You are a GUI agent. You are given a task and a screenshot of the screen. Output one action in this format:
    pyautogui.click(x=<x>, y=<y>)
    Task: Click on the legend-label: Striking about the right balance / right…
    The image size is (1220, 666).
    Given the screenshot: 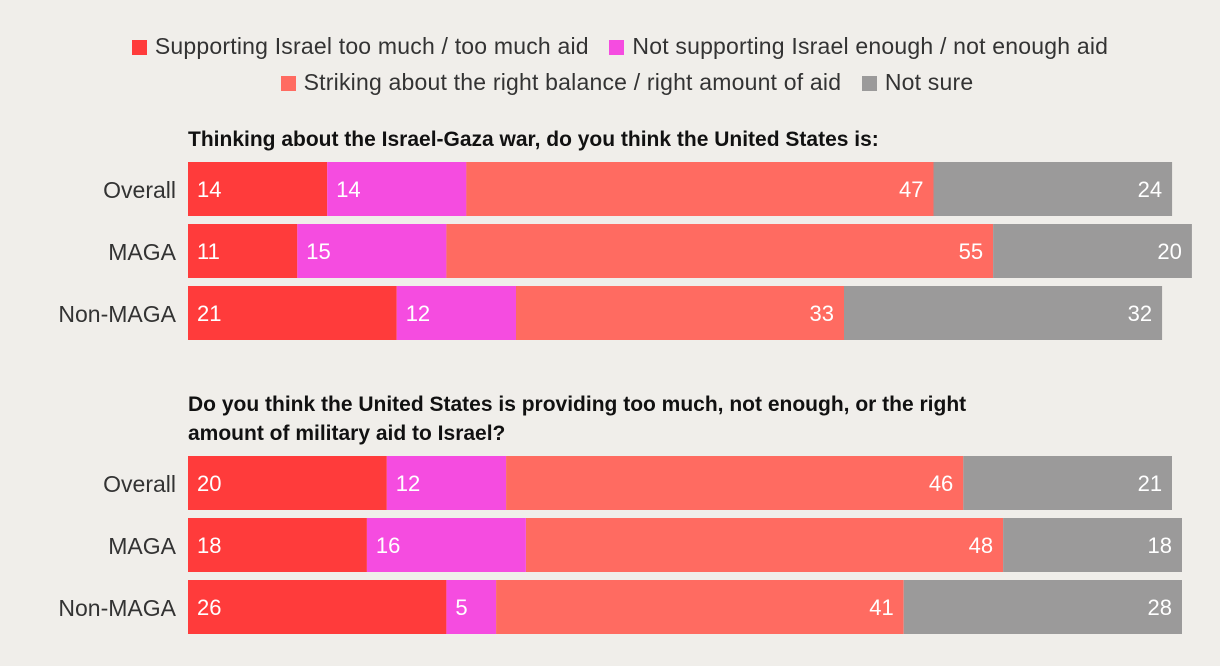 What is the action you would take?
    pyautogui.click(x=572, y=82)
    